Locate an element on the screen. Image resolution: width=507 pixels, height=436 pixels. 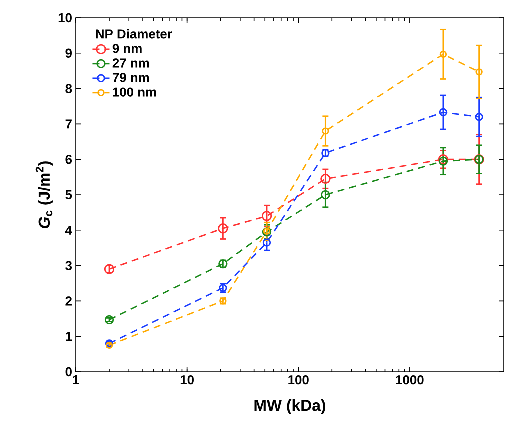
legend-label: 79 nm is located at coordinates (131, 77).